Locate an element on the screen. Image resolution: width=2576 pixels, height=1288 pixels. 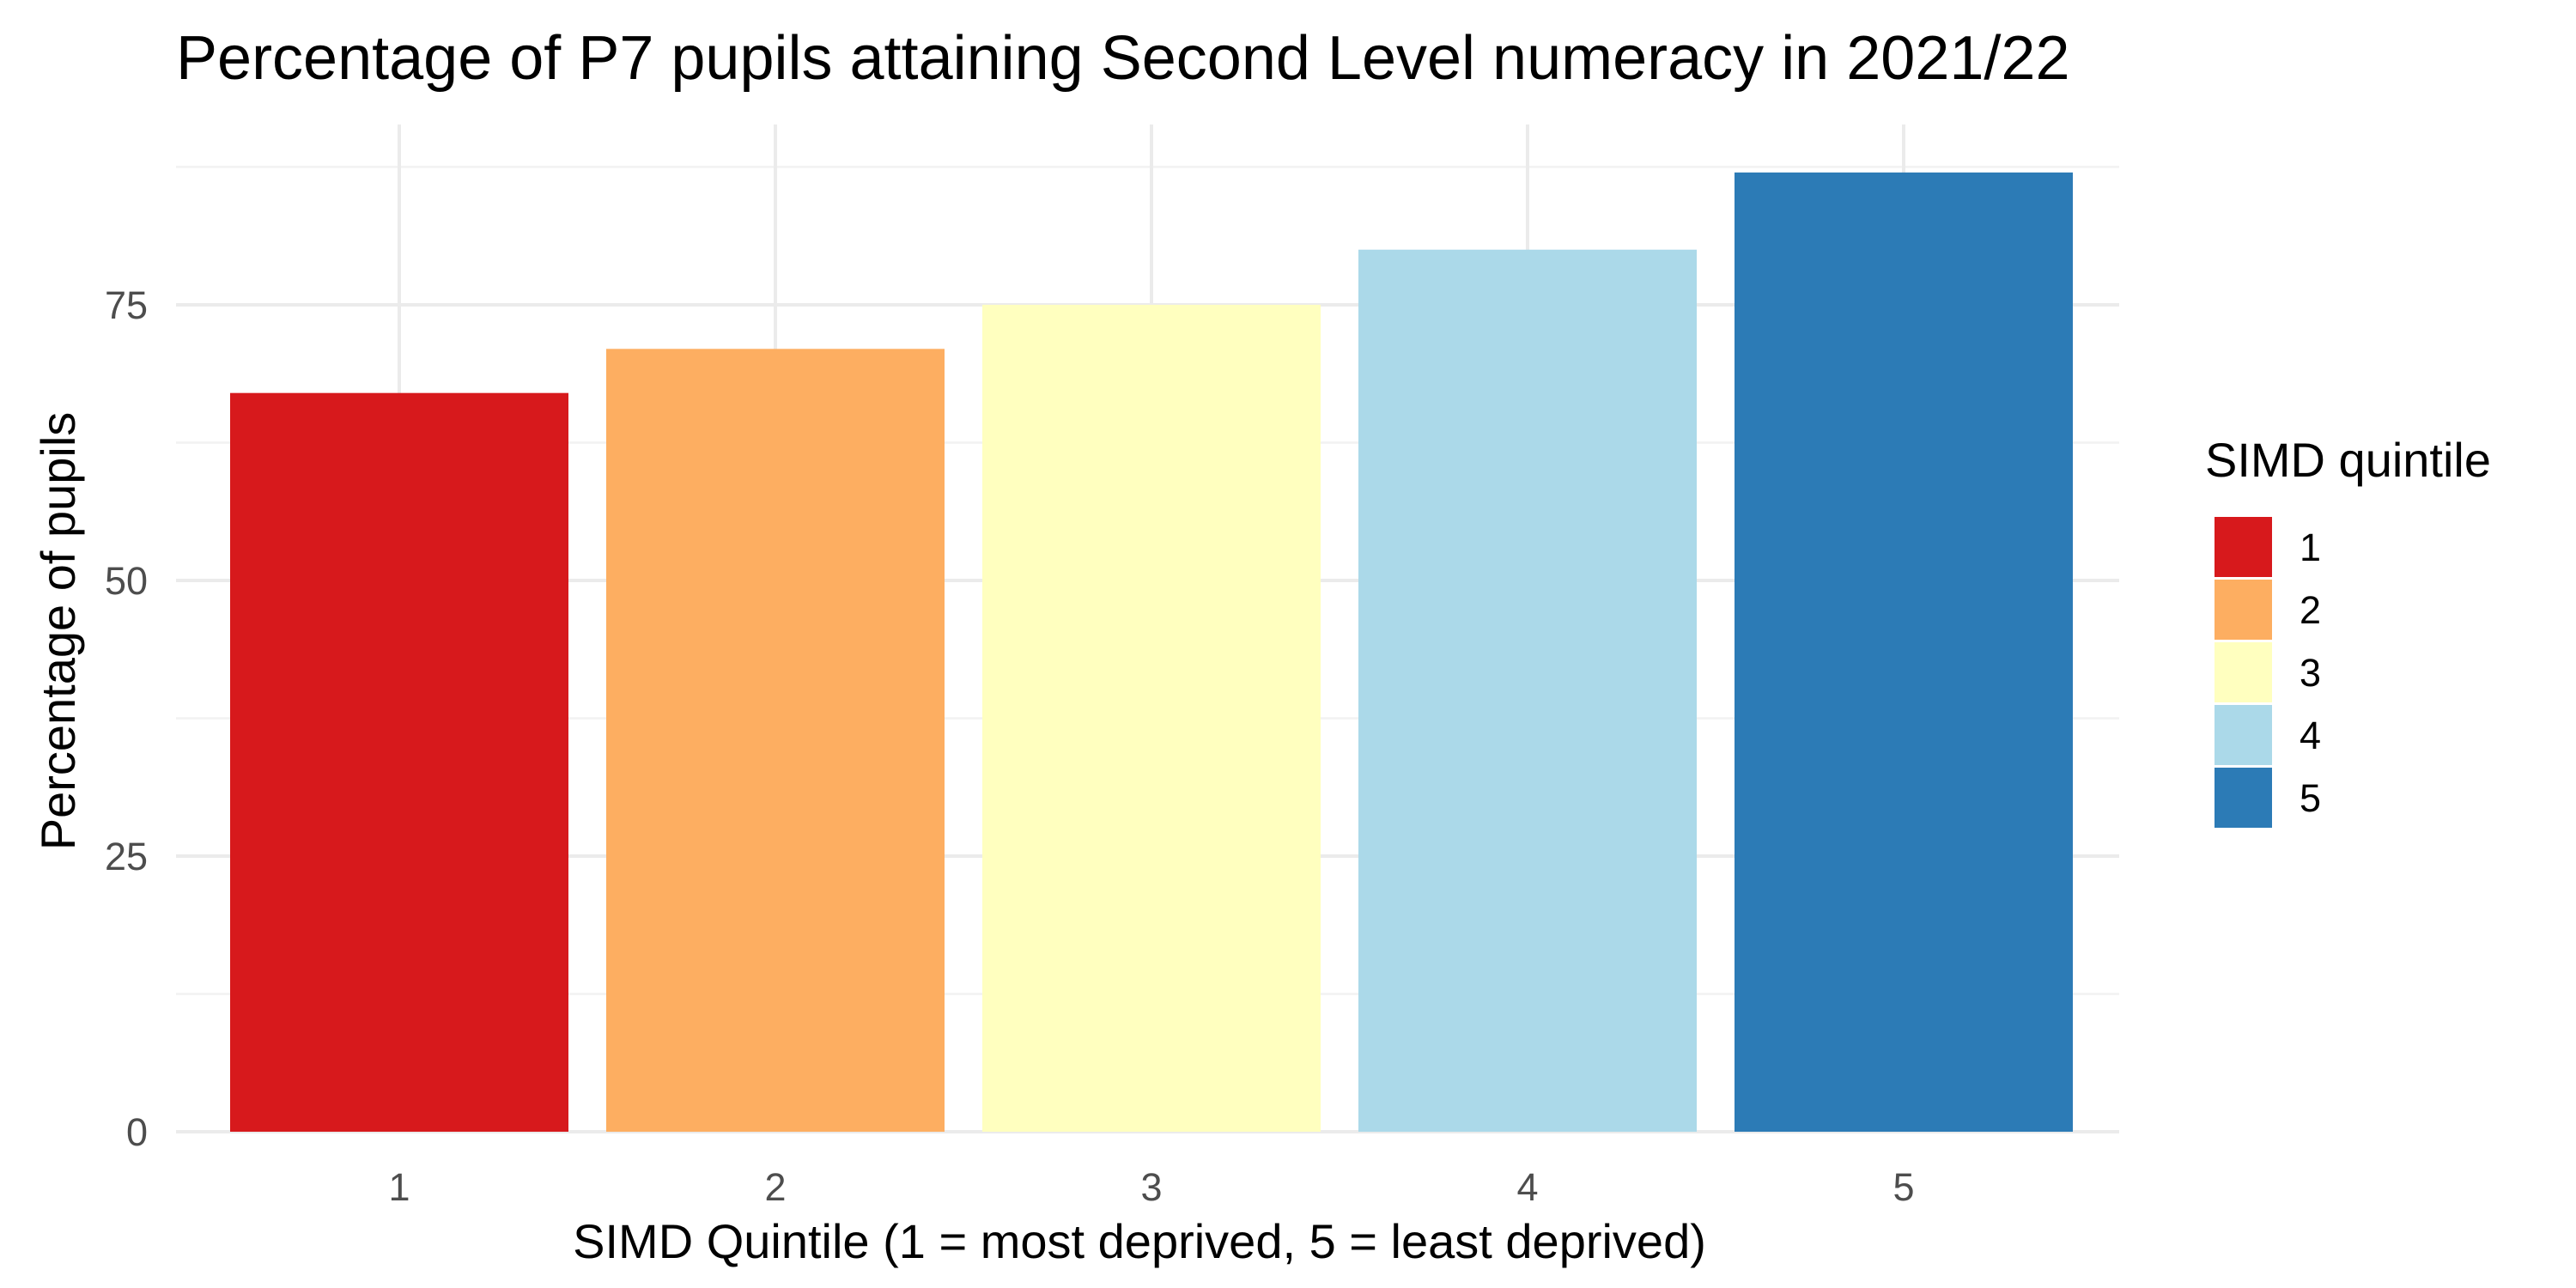
y-tick-label: 75 is located at coordinates (127, 305).